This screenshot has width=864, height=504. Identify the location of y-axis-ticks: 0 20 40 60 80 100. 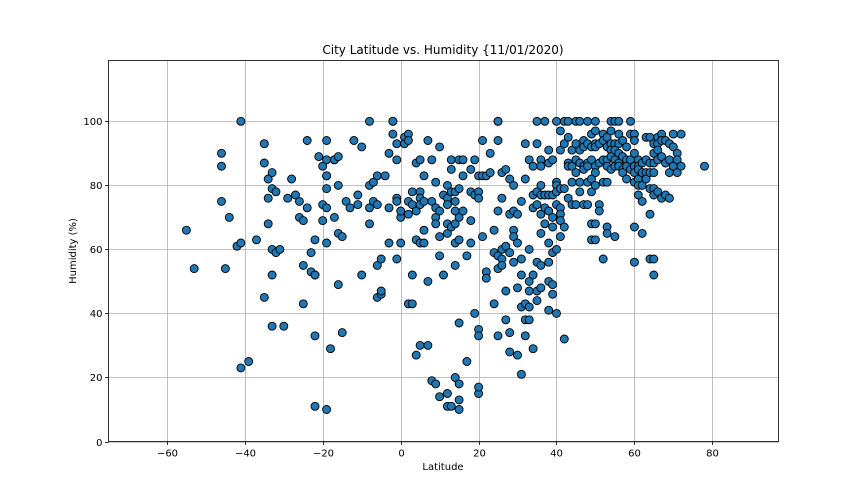
(96, 283).